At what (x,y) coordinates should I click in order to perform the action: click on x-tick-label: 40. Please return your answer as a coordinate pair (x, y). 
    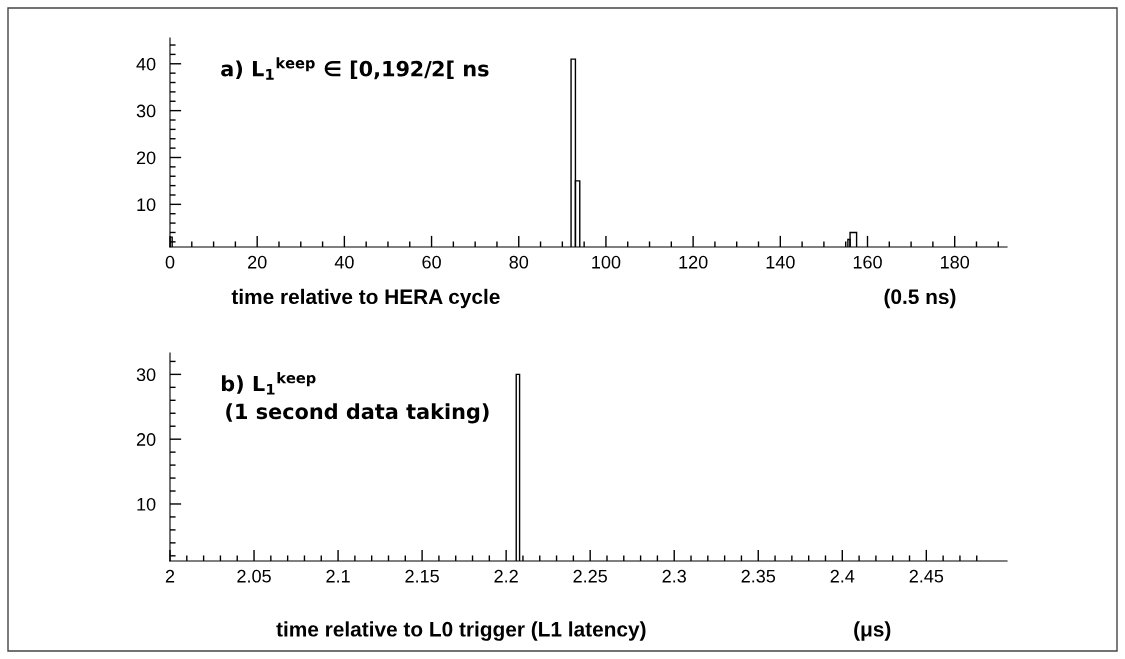
    Looking at the image, I should click on (344, 262).